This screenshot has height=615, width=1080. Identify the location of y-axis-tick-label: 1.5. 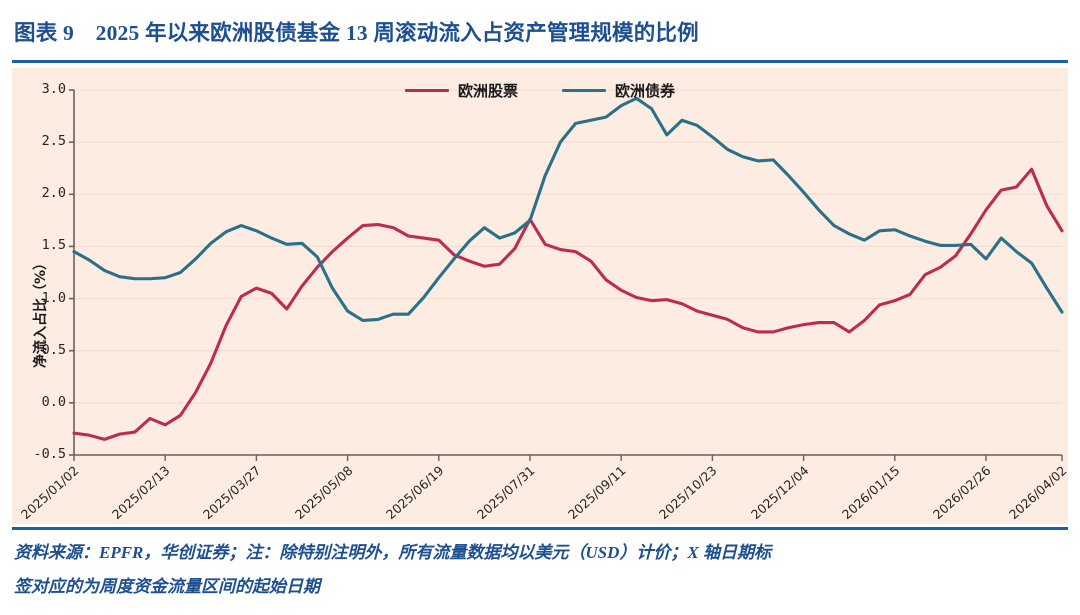
(53, 245).